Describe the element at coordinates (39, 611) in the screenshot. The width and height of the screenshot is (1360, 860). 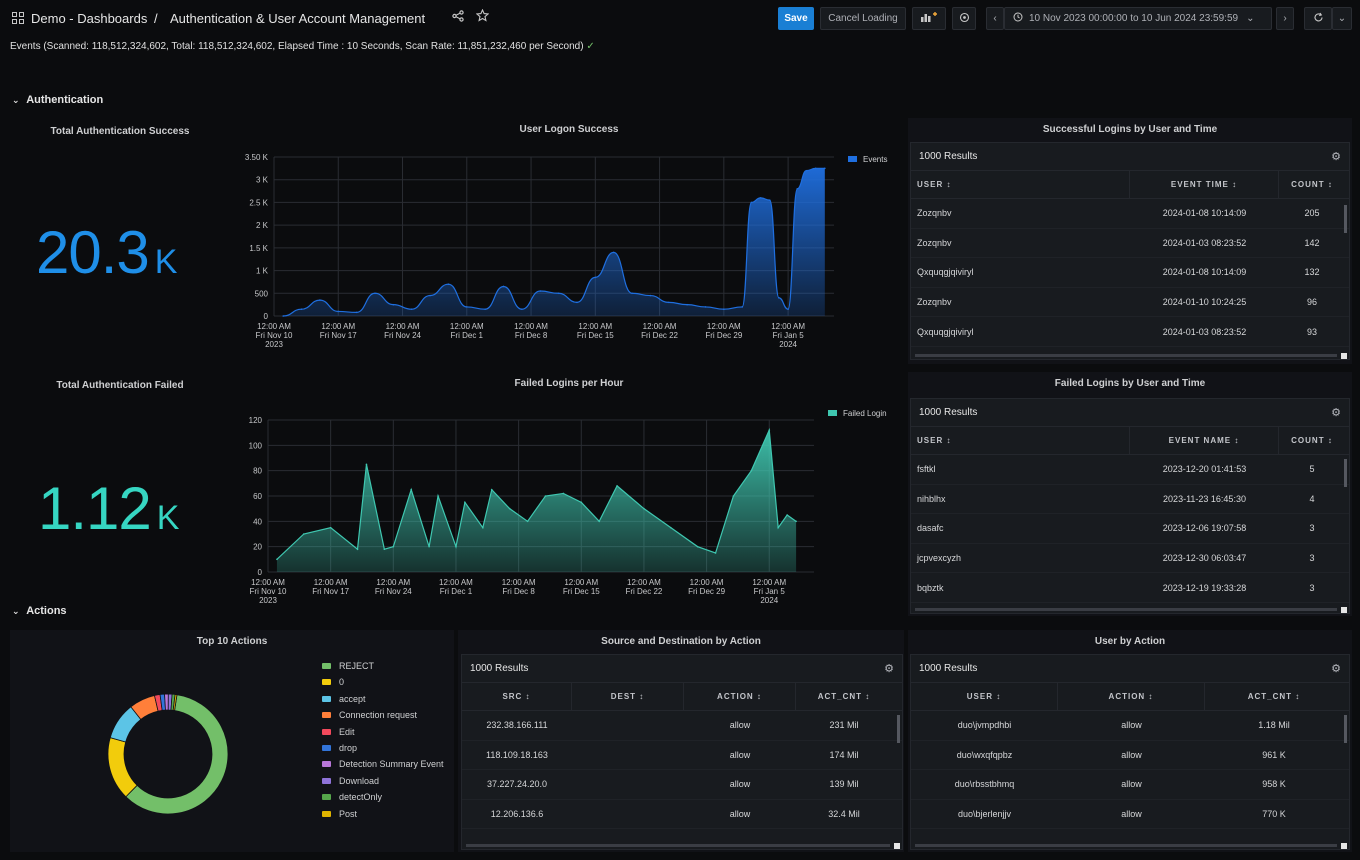
I see `row-actions: ⌄ Actions` at that location.